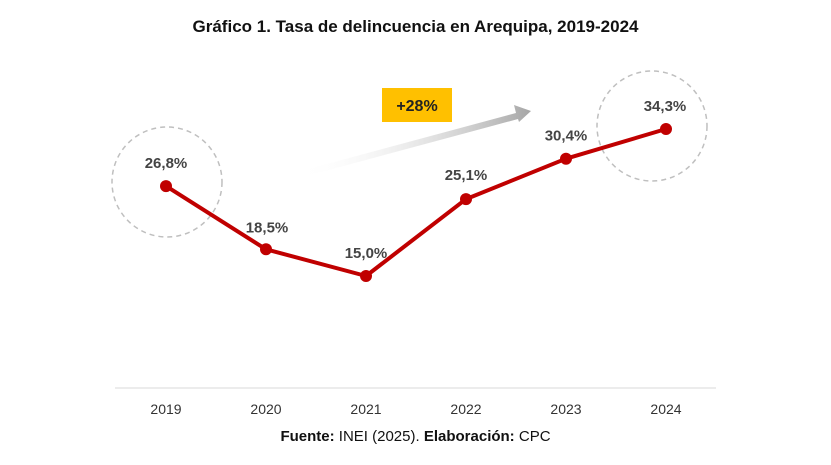 The height and width of the screenshot is (465, 831). I want to click on data-label-2022: 25,1%, so click(466, 175).